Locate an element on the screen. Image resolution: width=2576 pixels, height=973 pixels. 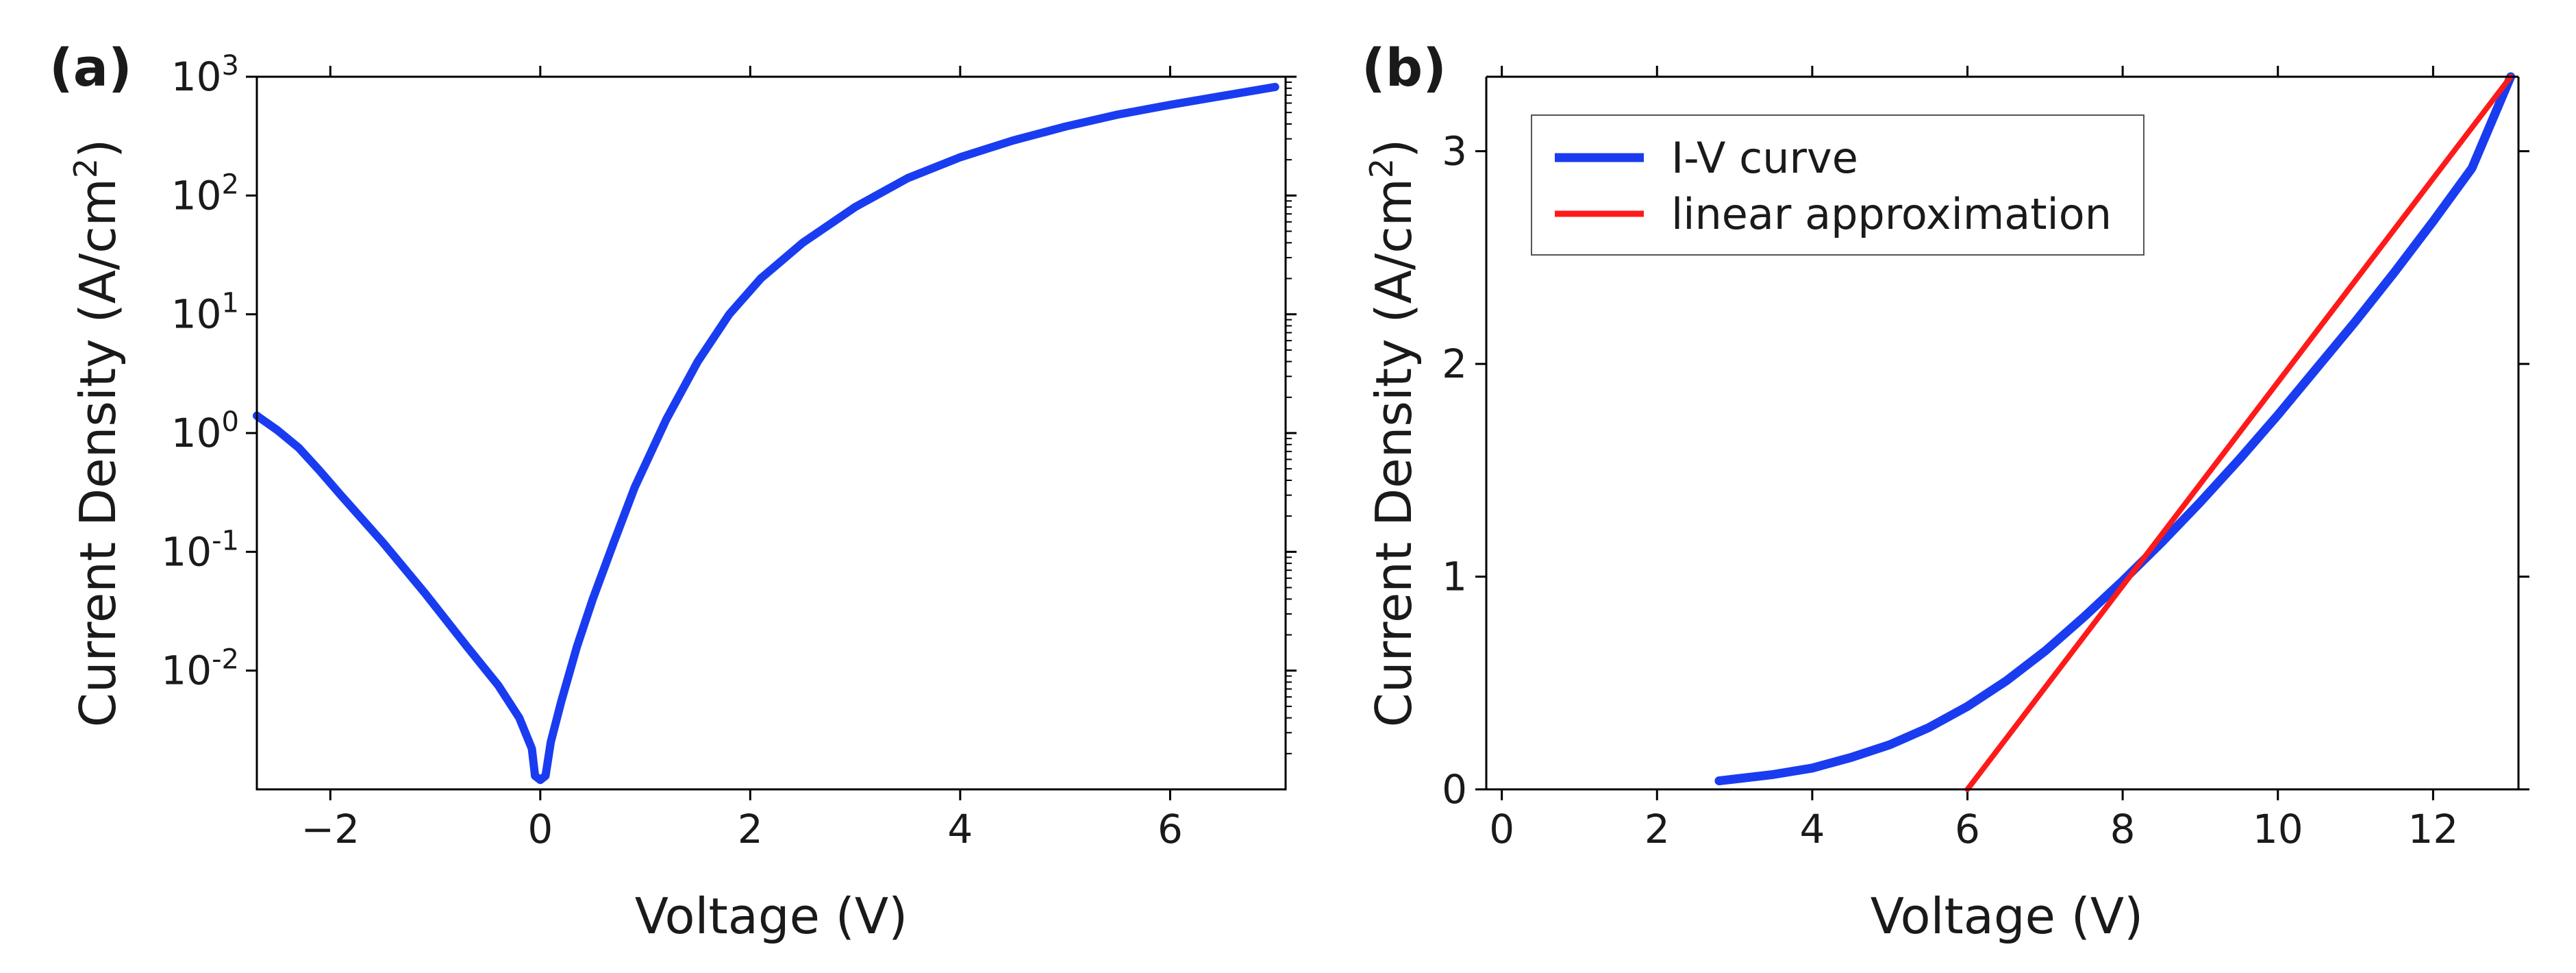
panel-a-y-tick-label: 10³ is located at coordinates (205, 75).